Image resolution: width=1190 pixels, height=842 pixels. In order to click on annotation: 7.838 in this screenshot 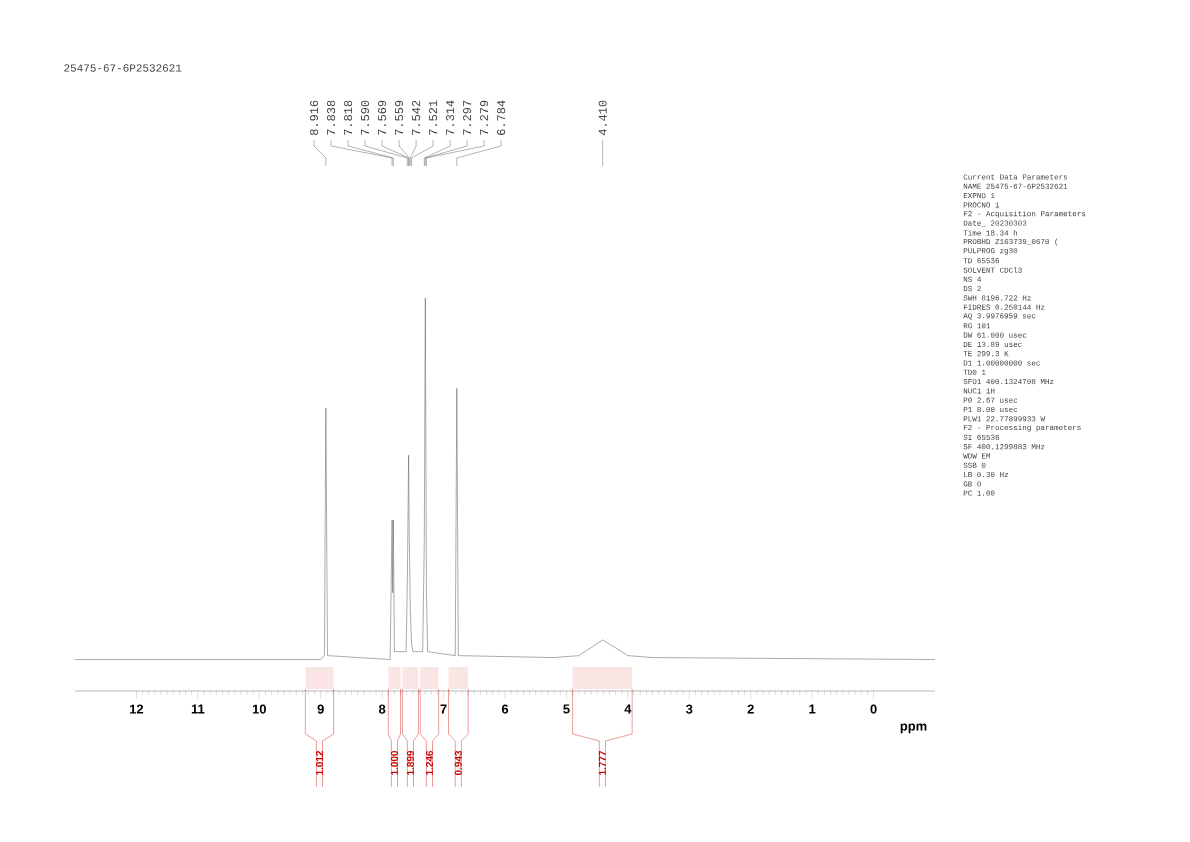, I will do `click(331, 117)`.